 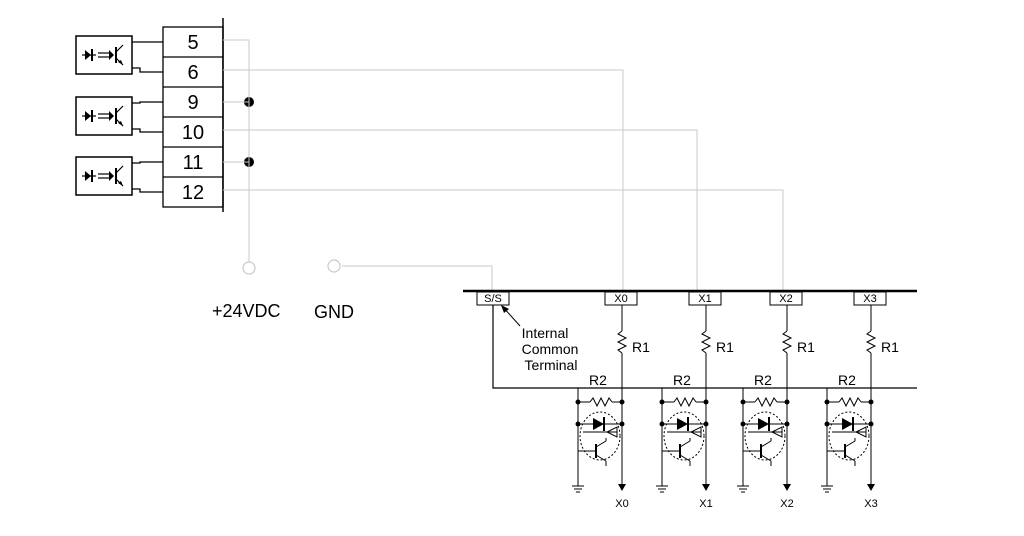 I want to click on input-terminal-label: X2, so click(x=785, y=299).